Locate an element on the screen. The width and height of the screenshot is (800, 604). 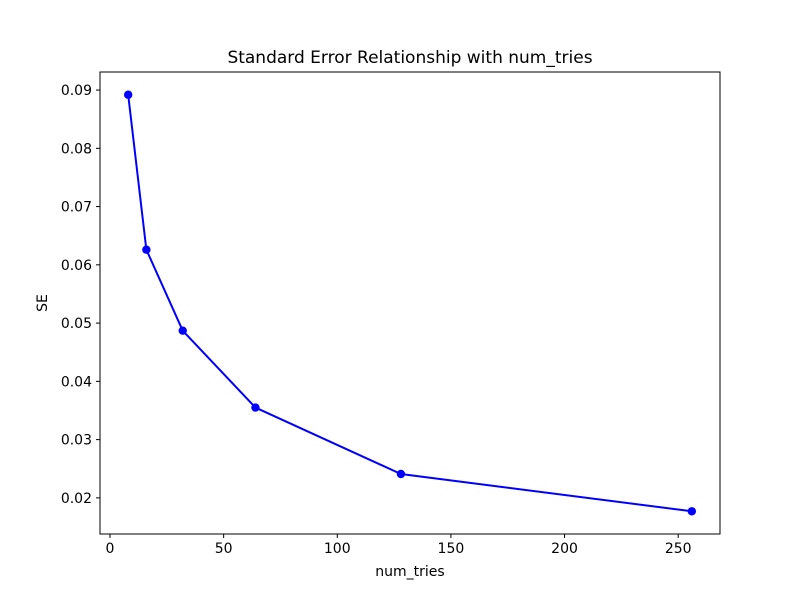
y-tick-label: 0.06 is located at coordinates (76, 266).